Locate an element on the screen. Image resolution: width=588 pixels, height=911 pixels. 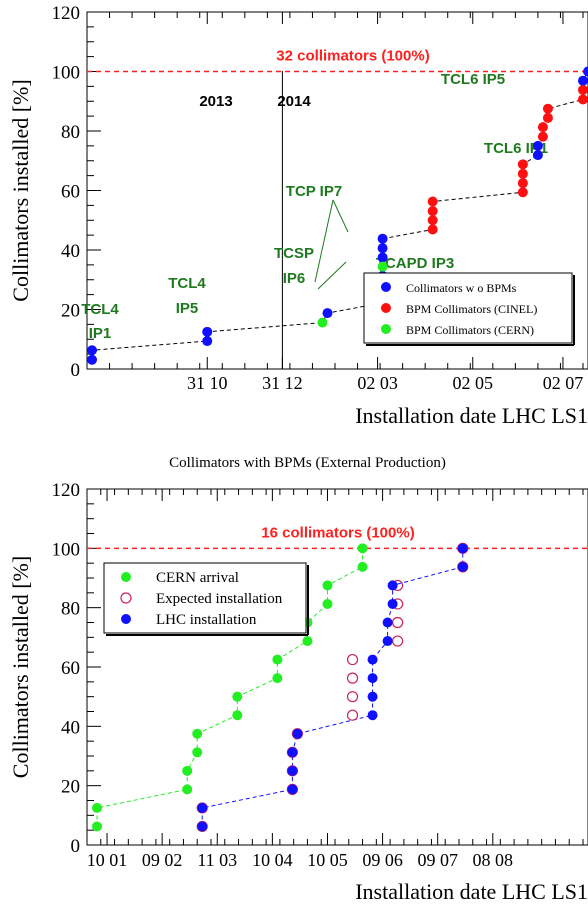
legend-label: CERN arrival is located at coordinates (197, 578).